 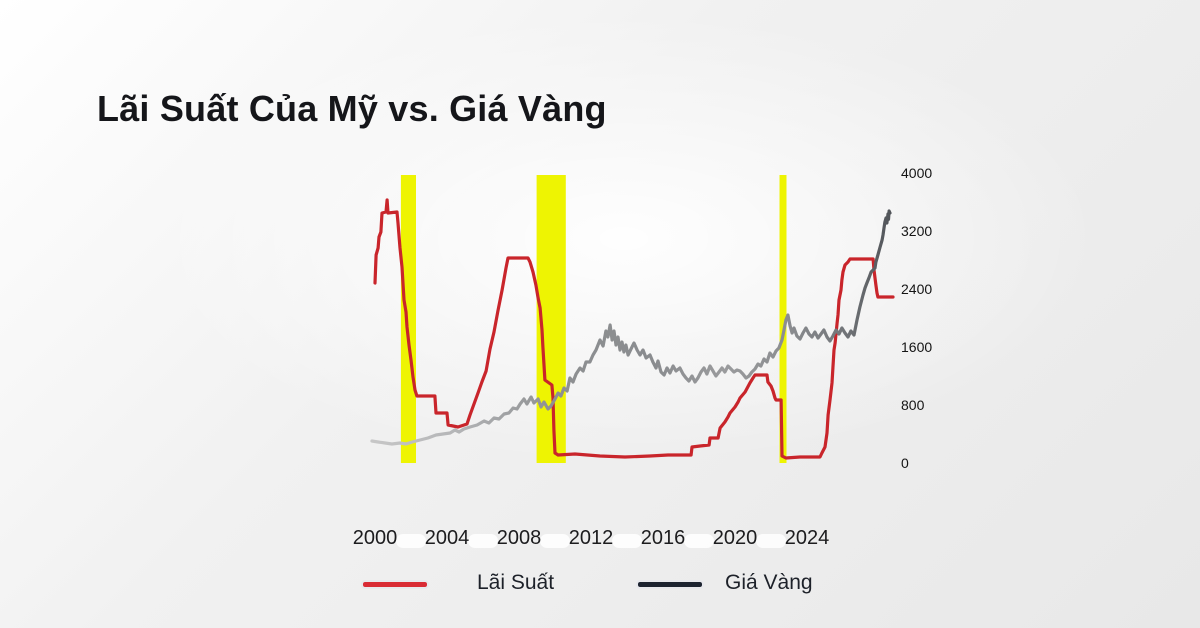 I want to click on legend-label-gold-price: Giá Vàng, so click(x=769, y=582).